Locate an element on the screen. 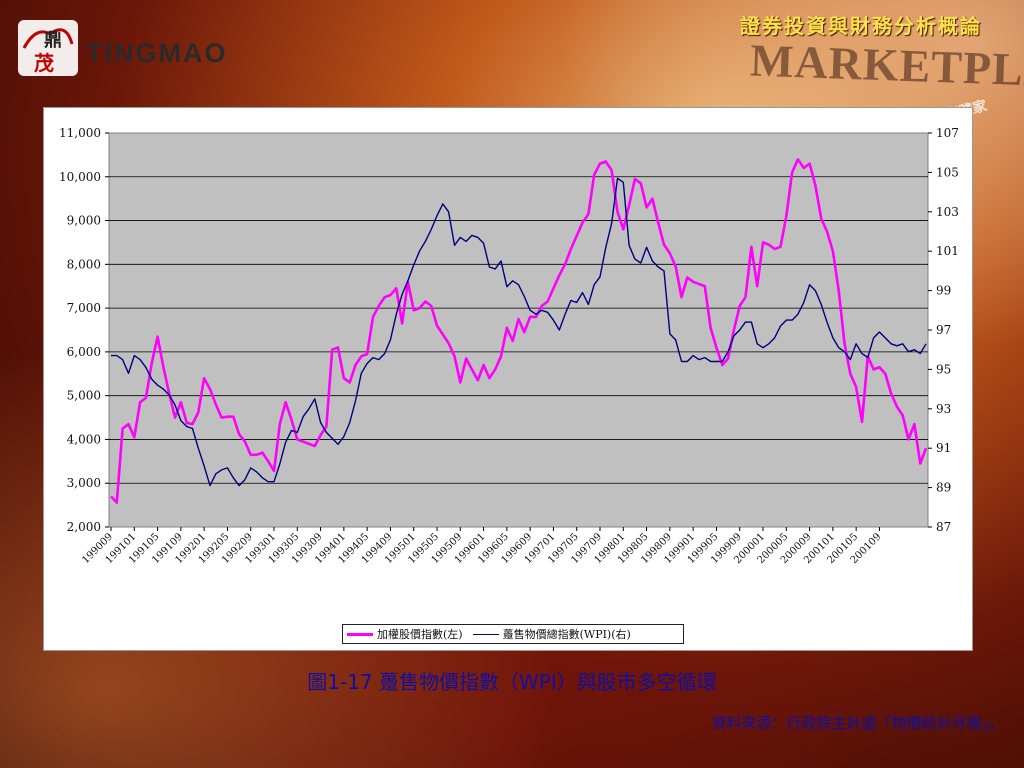 The width and height of the screenshot is (1024, 768). figure-caption: 圖1-17 躉售物價指數（WPI）與股市多空循環 is located at coordinates (512, 682).